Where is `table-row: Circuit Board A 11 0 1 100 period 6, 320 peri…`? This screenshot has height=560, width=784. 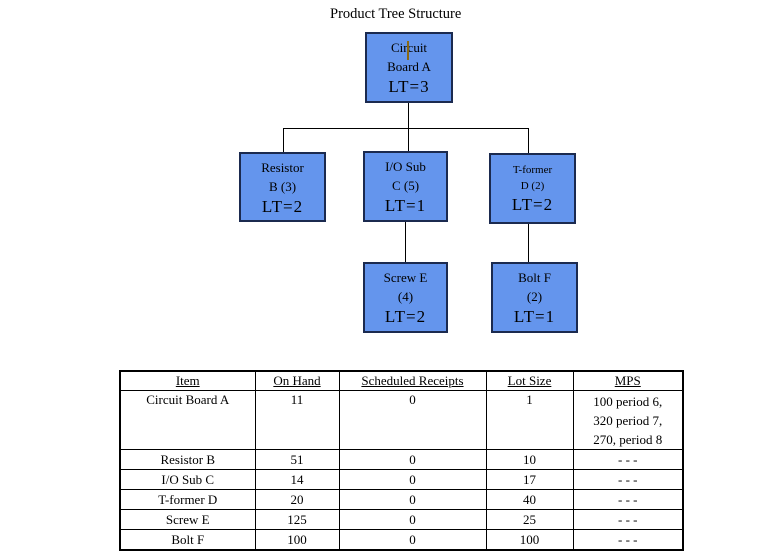
table-row: Circuit Board A 11 0 1 100 period 6, 320 peri… is located at coordinates (401, 420).